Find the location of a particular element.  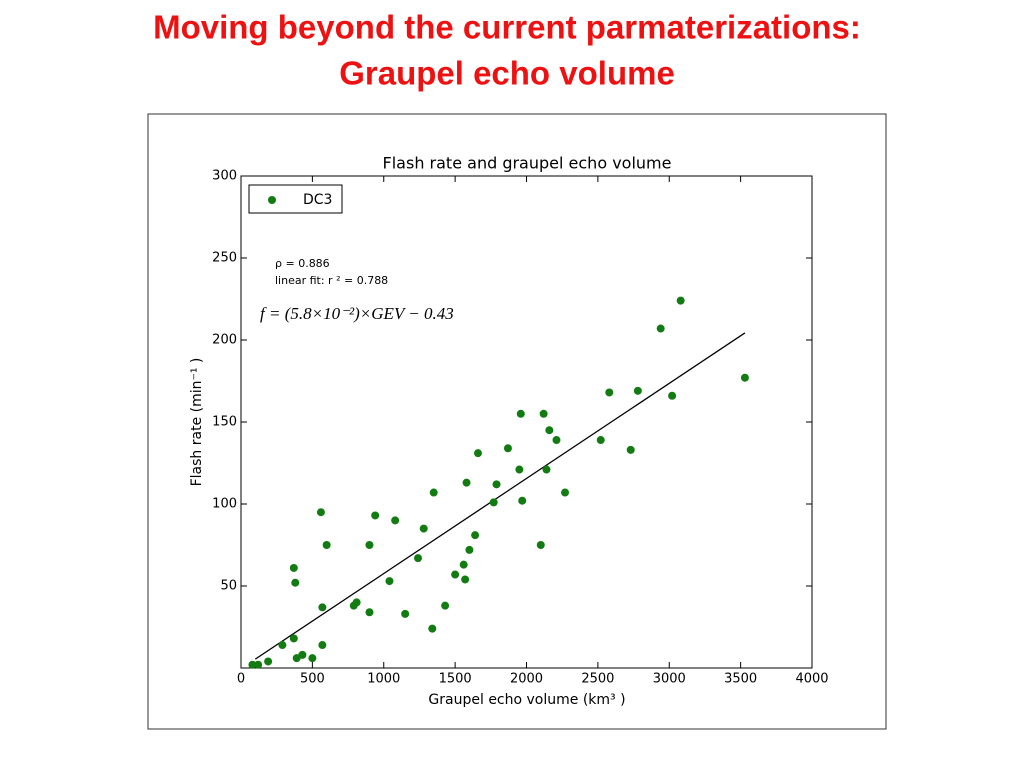

x-tick-label: 1000 is located at coordinates (383, 679).